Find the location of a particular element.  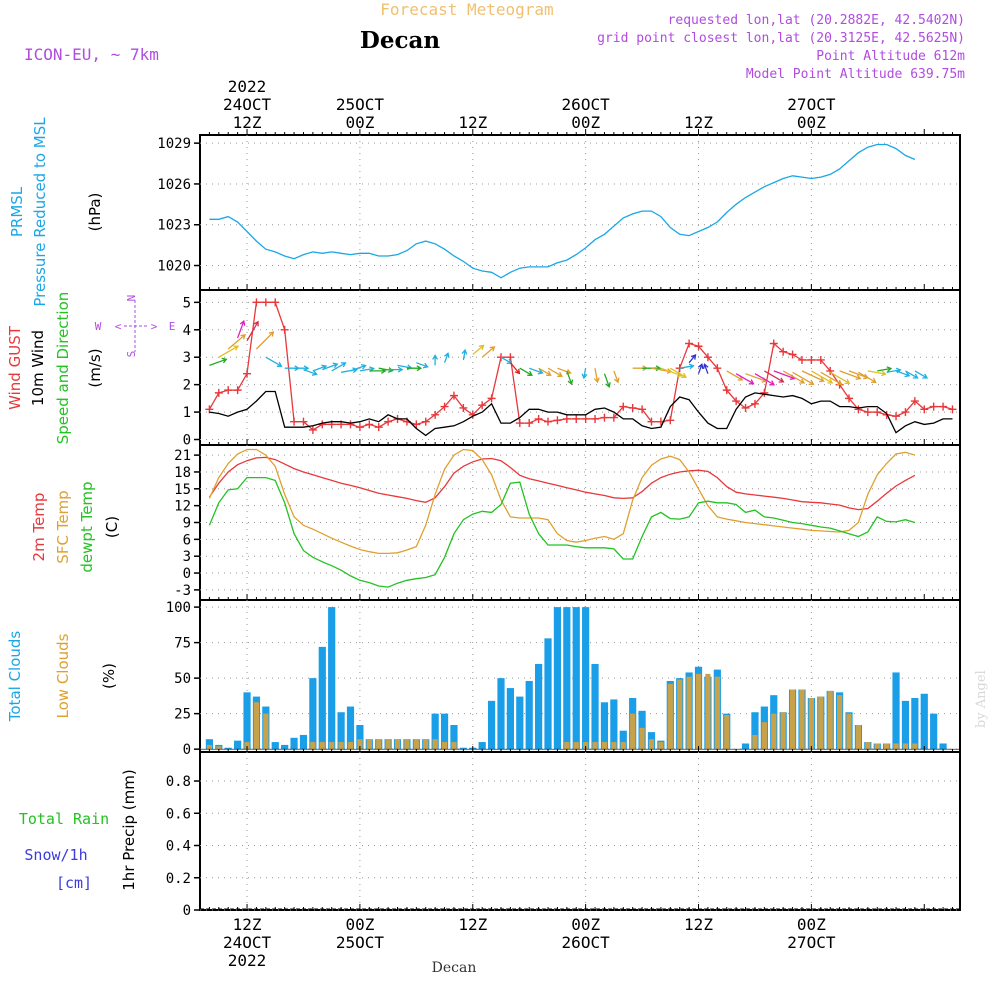

panel-label-precip: Snow/1h is located at coordinates (55, 855).